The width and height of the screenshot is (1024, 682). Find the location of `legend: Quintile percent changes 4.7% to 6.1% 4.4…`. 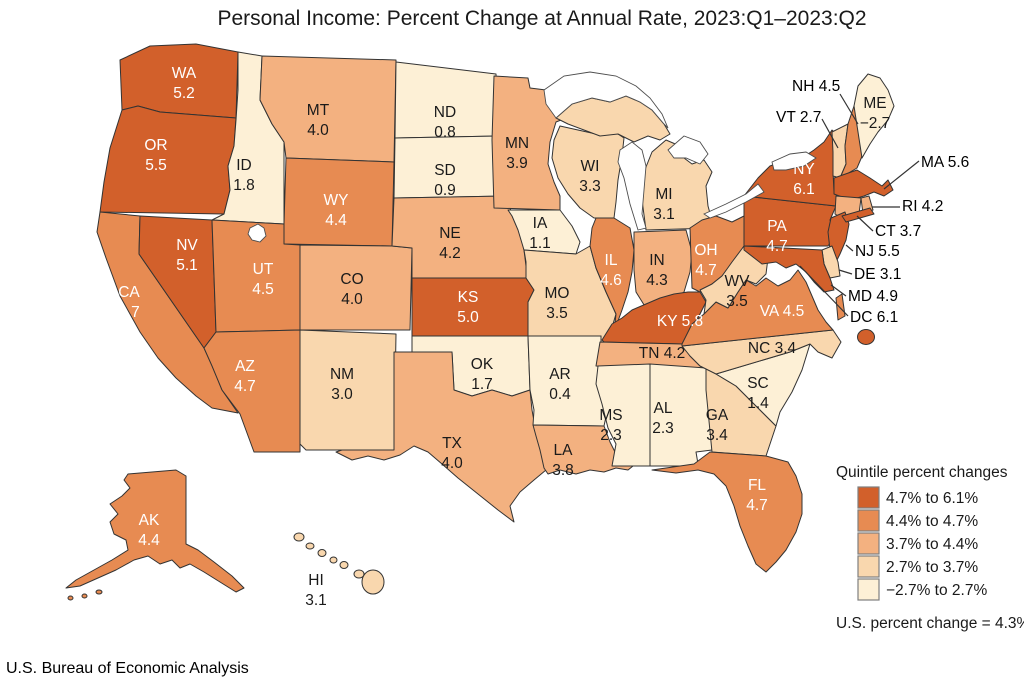

legend: Quintile percent changes 4.7% to 6.1% 4.4… is located at coordinates (930, 548).